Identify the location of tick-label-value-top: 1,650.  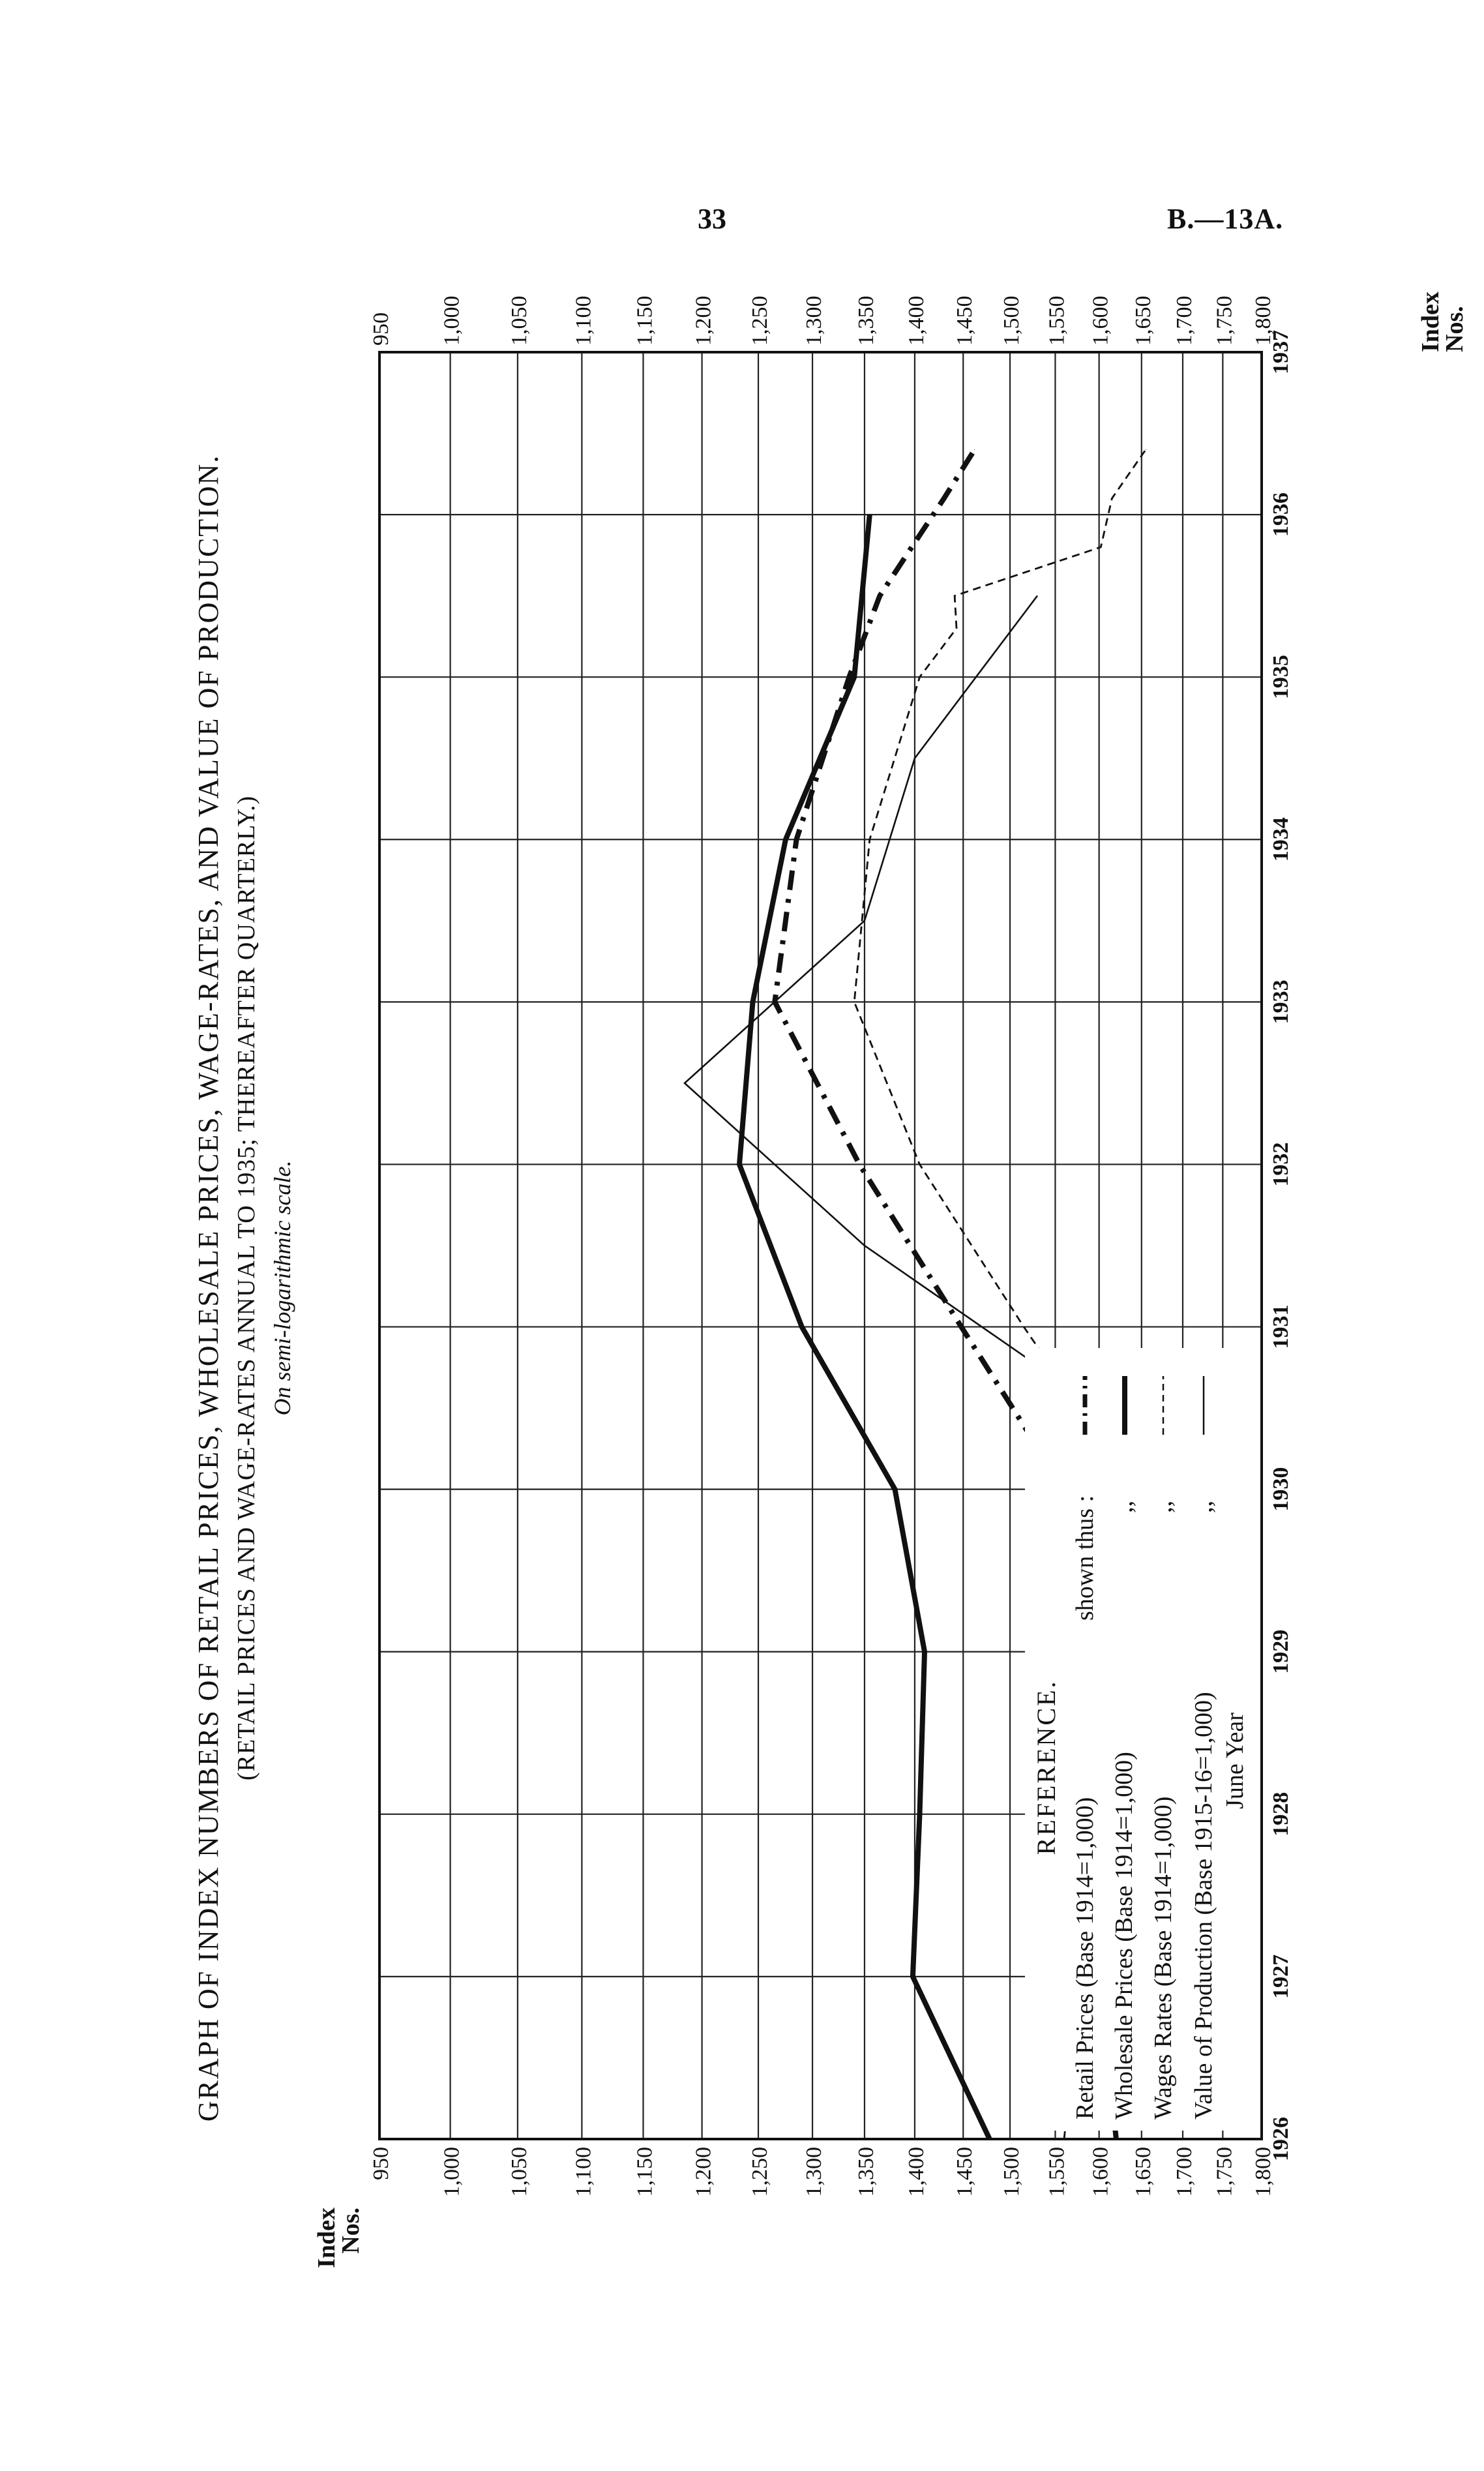
(1143, 321).